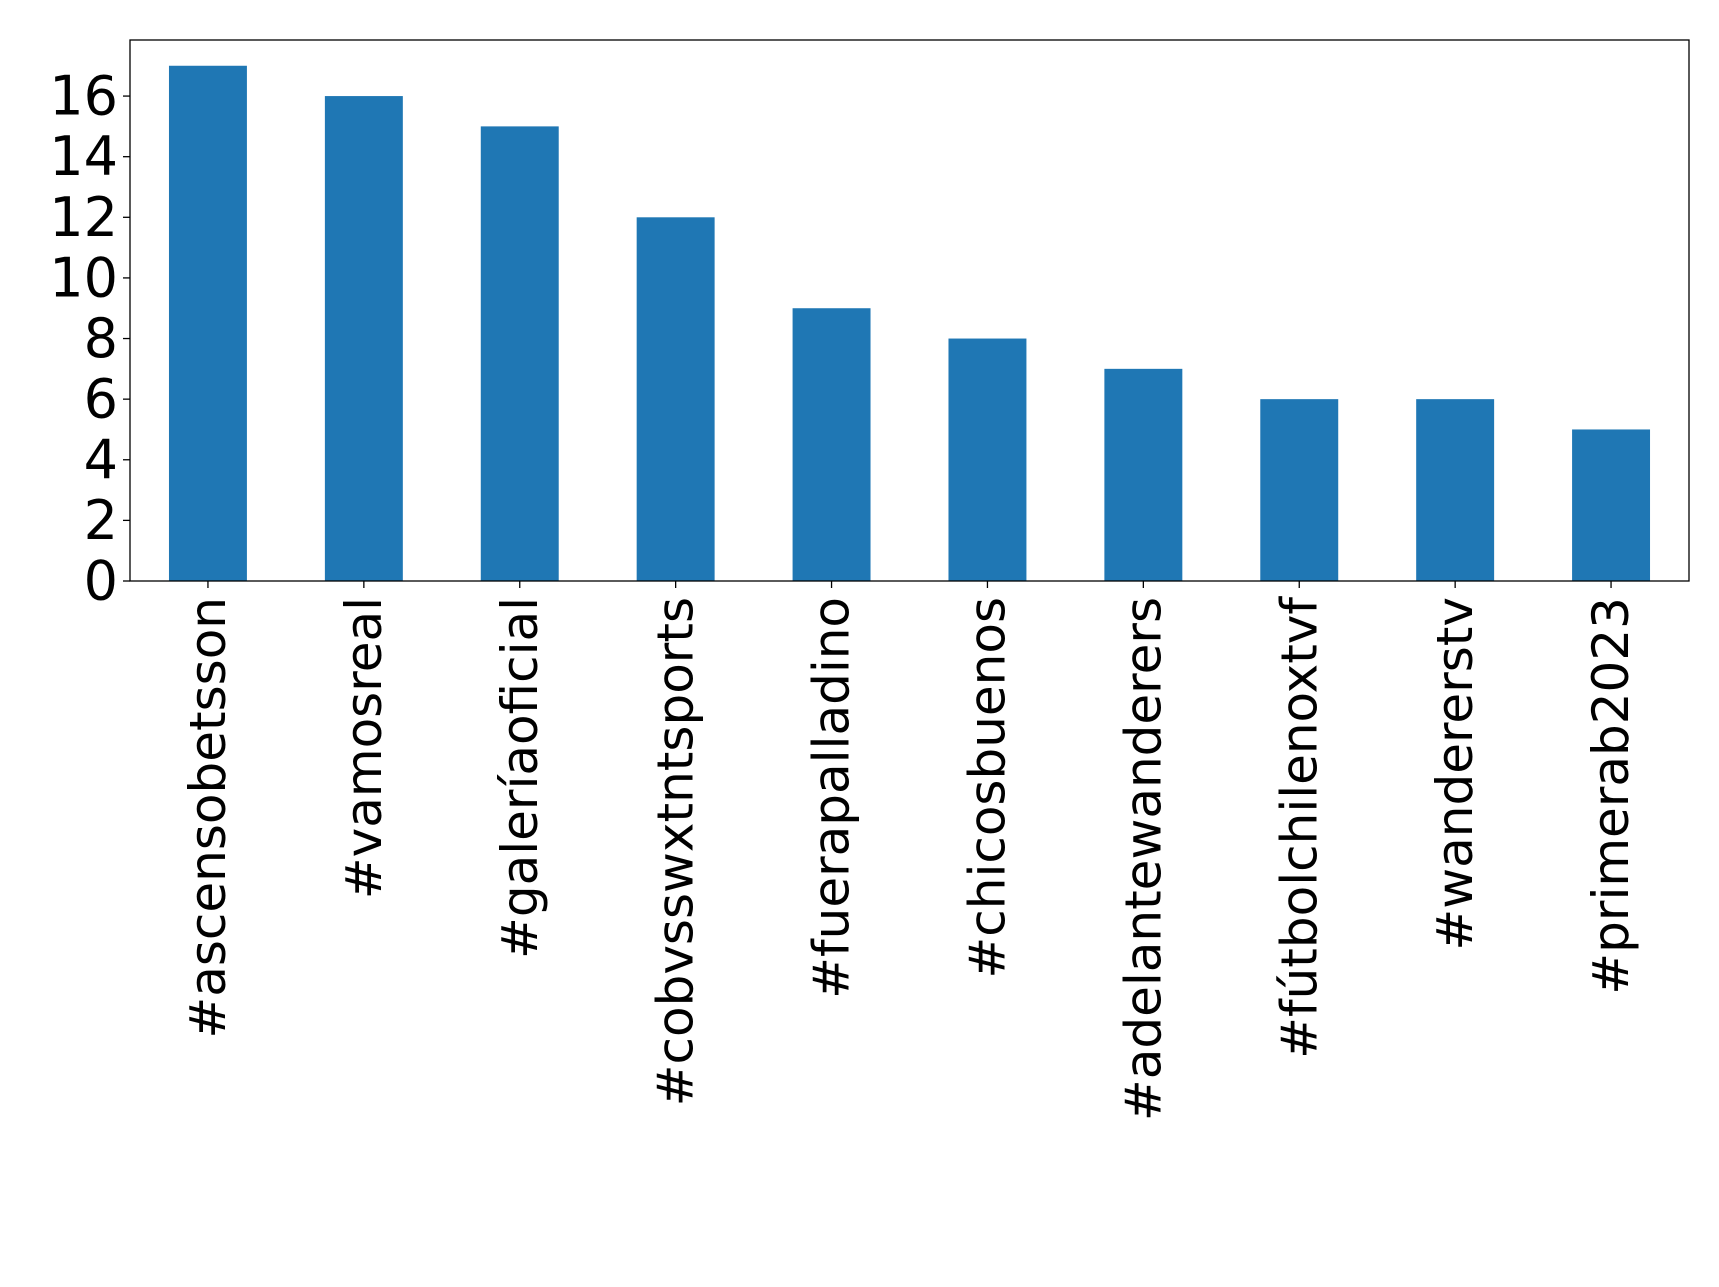  I want to click on y-tick-label: 6, so click(101, 399).